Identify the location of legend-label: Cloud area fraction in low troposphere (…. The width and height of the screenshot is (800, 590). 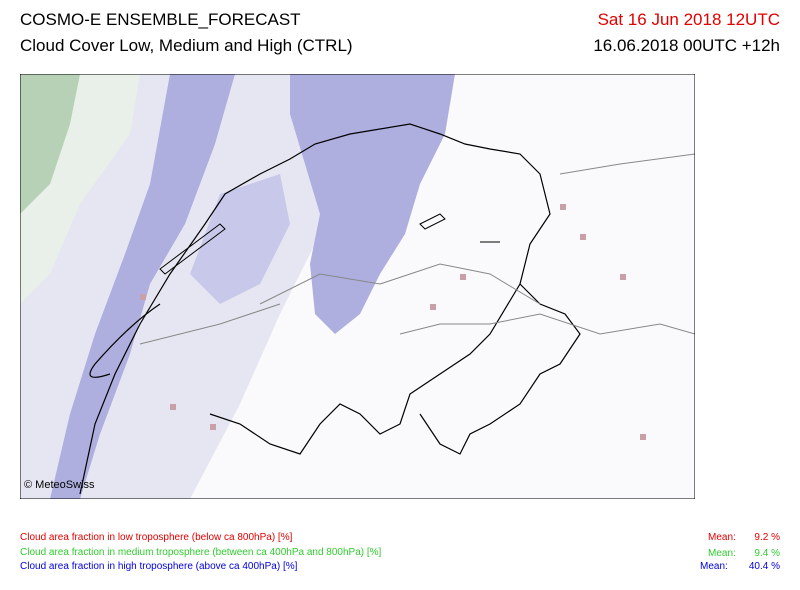
(156, 537).